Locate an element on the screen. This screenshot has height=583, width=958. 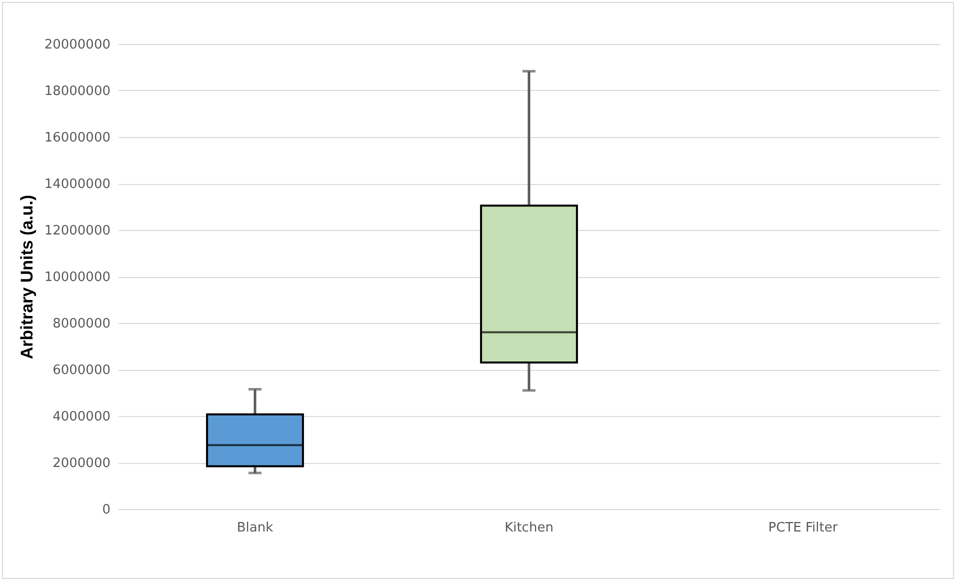
y-axis-title: Arbitrary Units (a.u.) is located at coordinates (26, 277).